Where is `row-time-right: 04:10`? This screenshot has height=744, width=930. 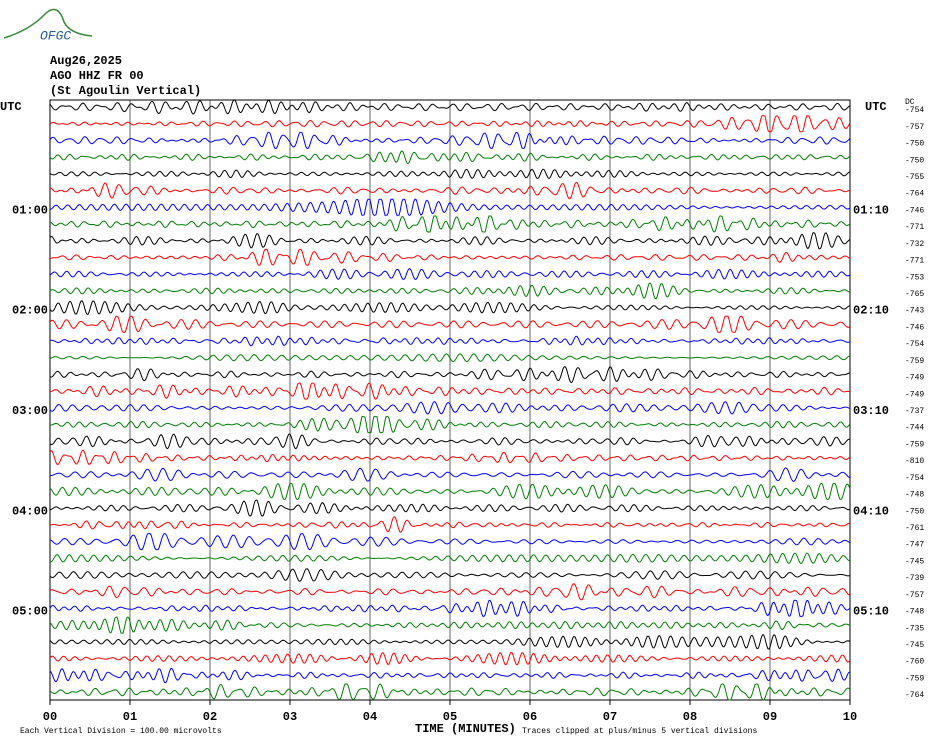 row-time-right: 04:10 is located at coordinates (871, 511).